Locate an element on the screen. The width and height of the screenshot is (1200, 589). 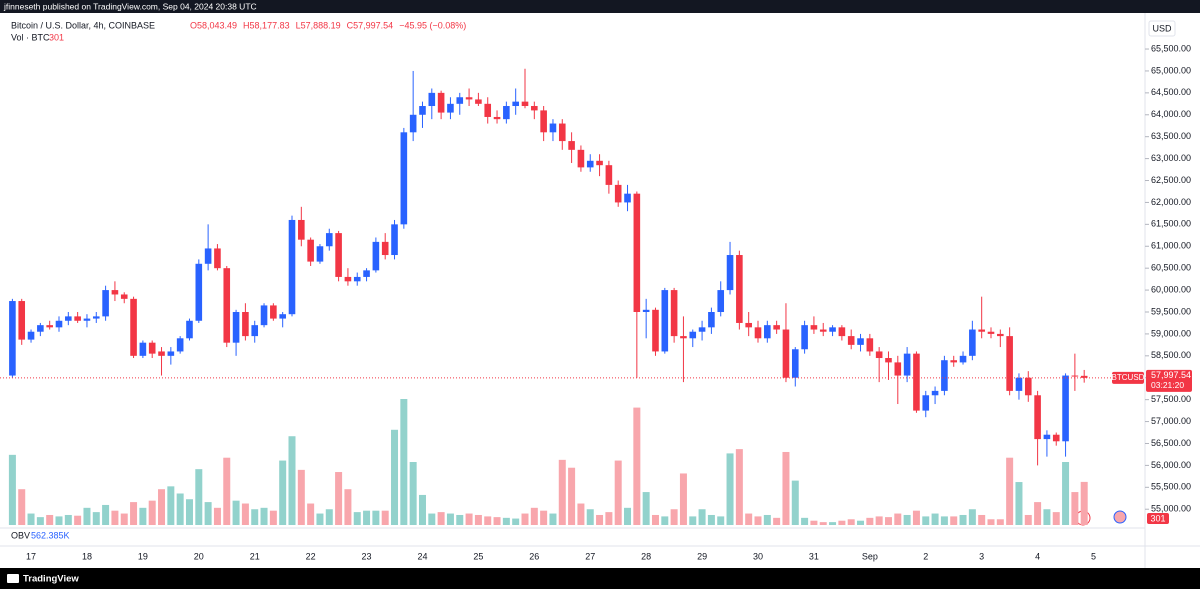
y-tick-label: 55,000.00 is located at coordinates (1171, 509).